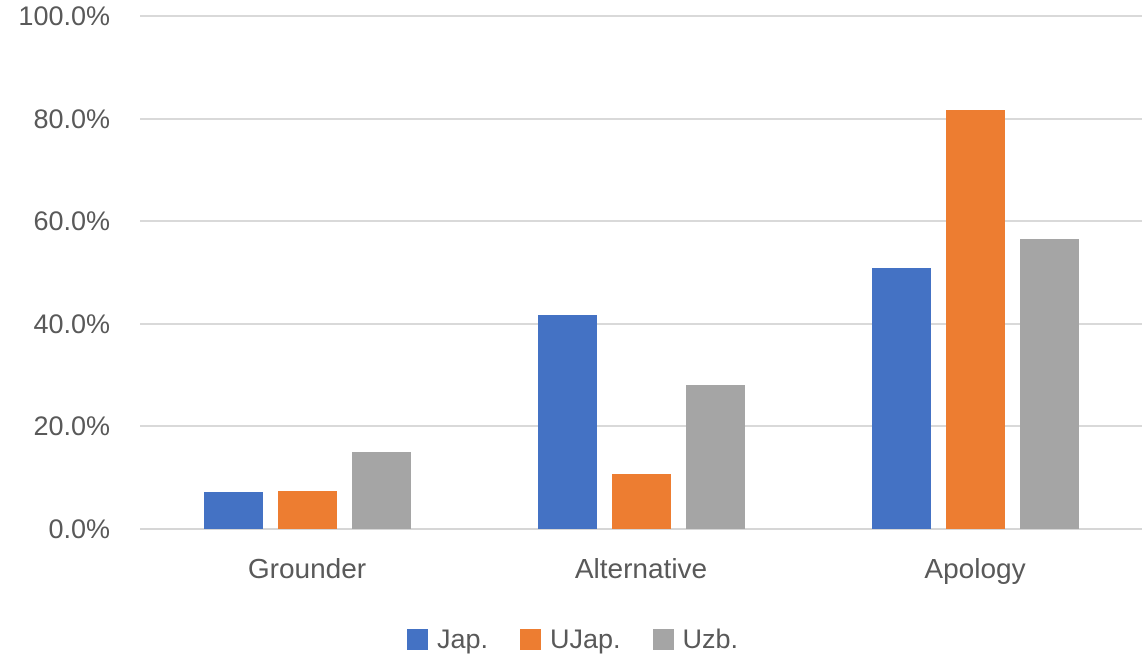 Image resolution: width=1145 pixels, height=668 pixels. Describe the element at coordinates (975, 568) in the screenshot. I see `x-category-label-apology: Apology` at that location.